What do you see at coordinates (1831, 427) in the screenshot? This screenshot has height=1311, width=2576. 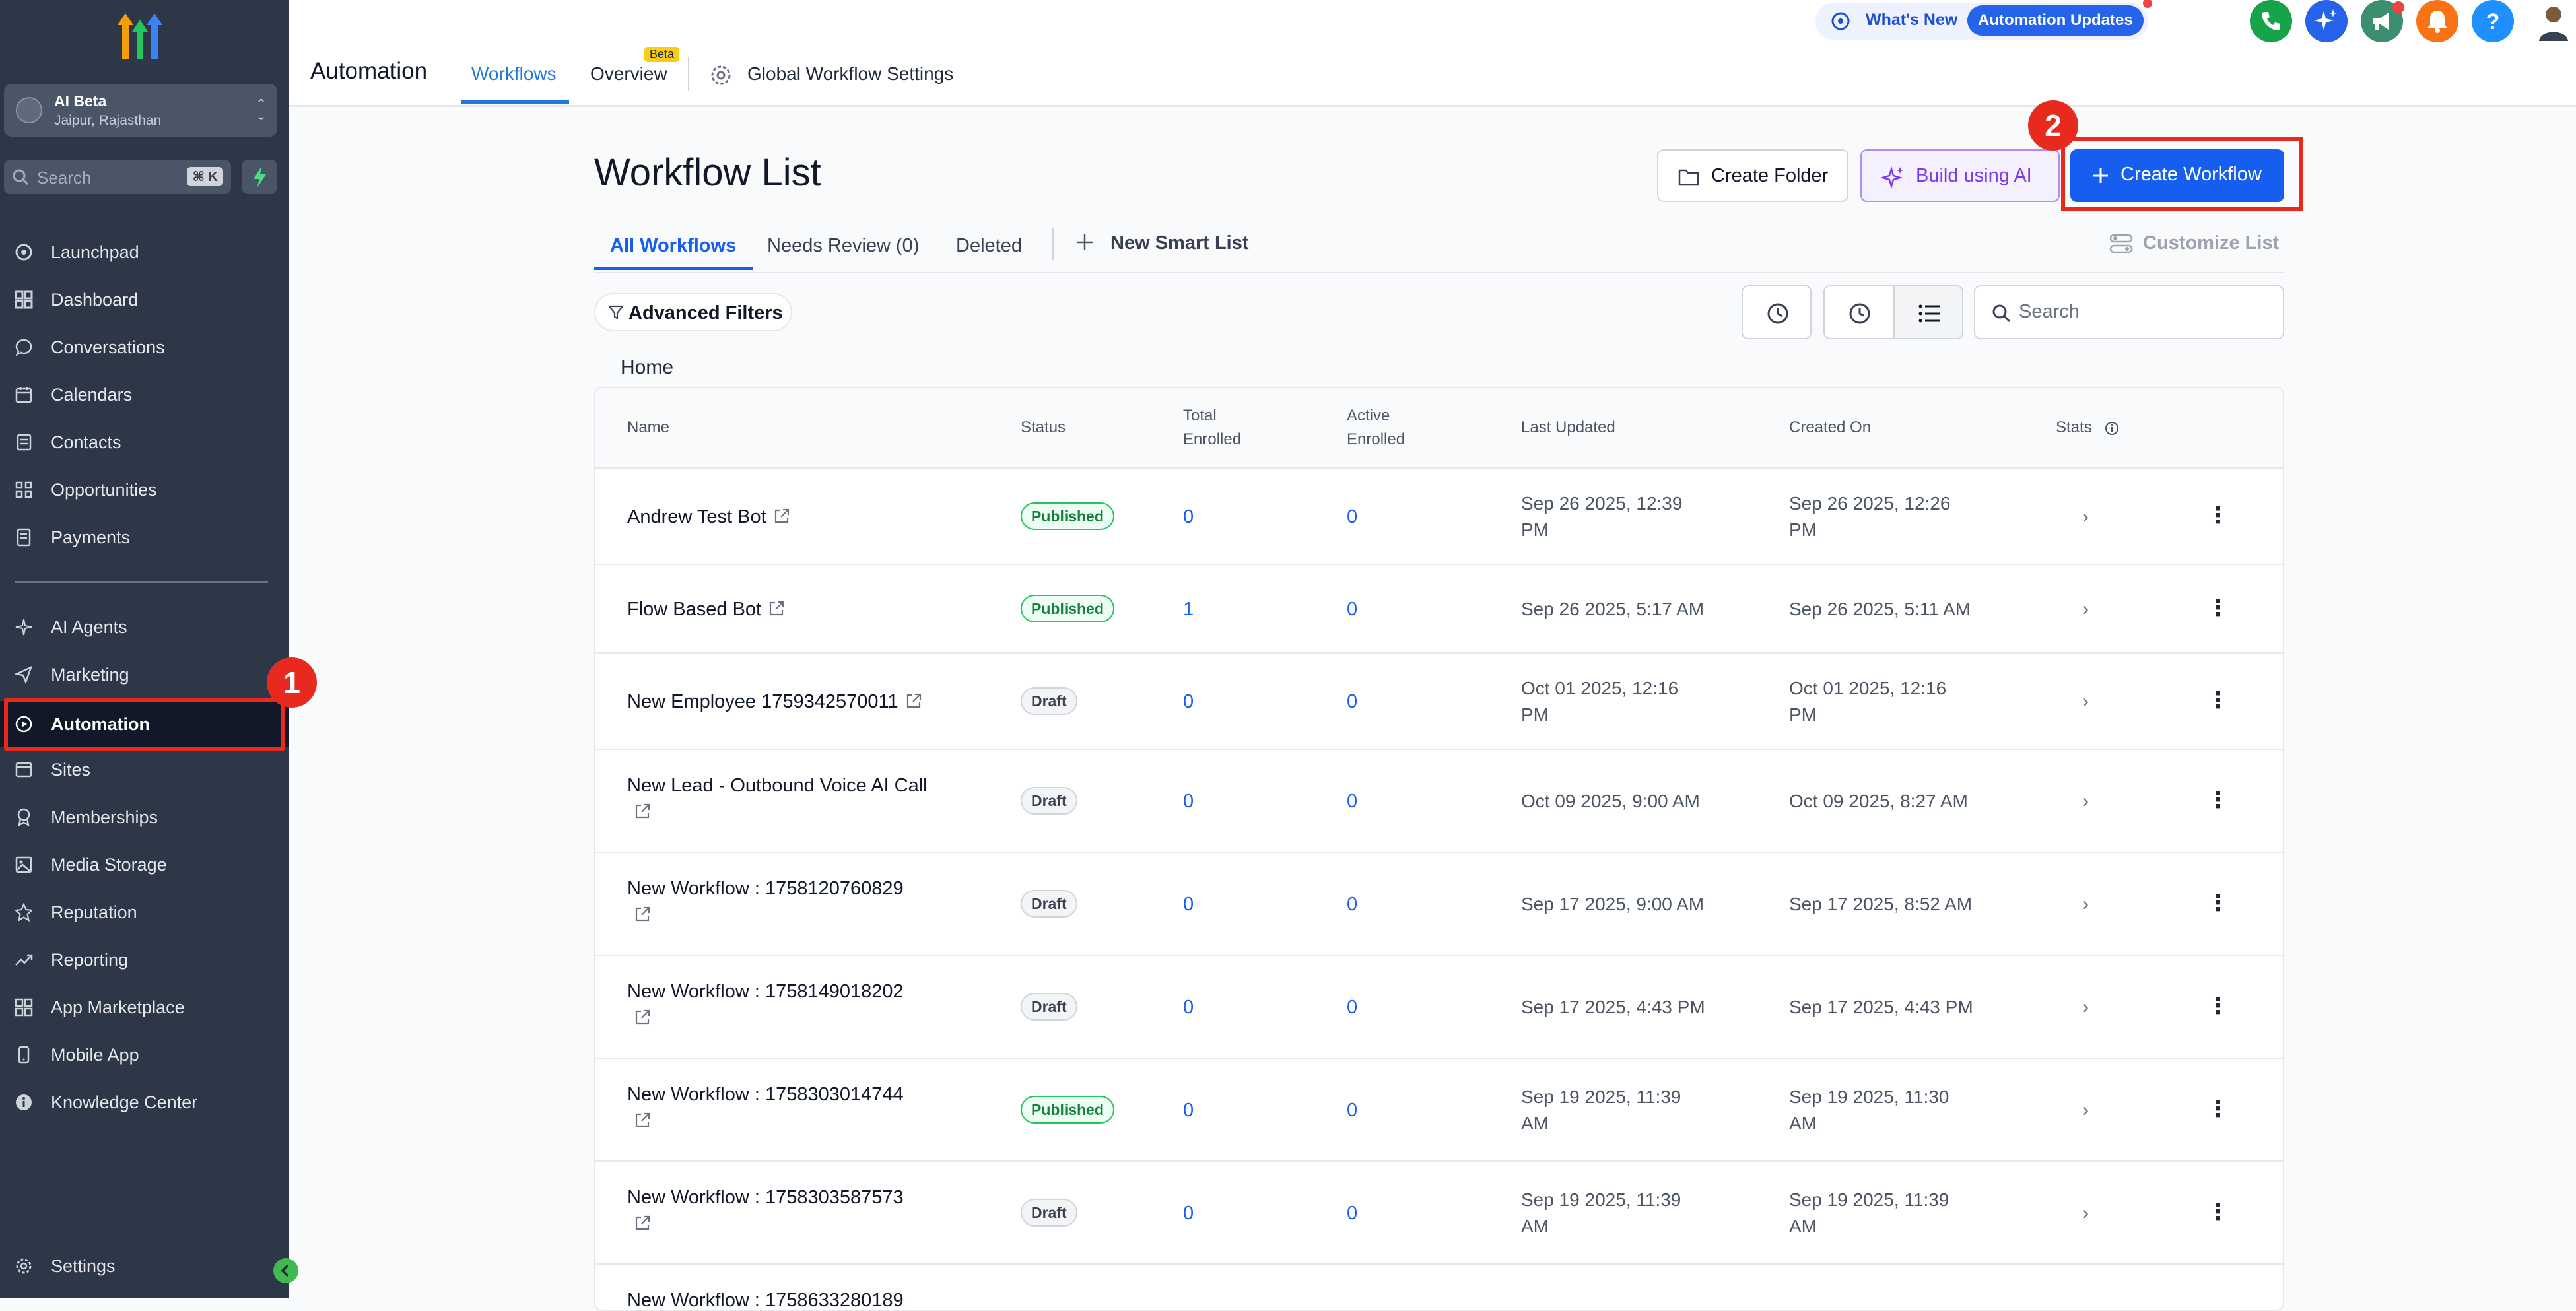 I see `column-header-created-on: Created On` at bounding box center [1831, 427].